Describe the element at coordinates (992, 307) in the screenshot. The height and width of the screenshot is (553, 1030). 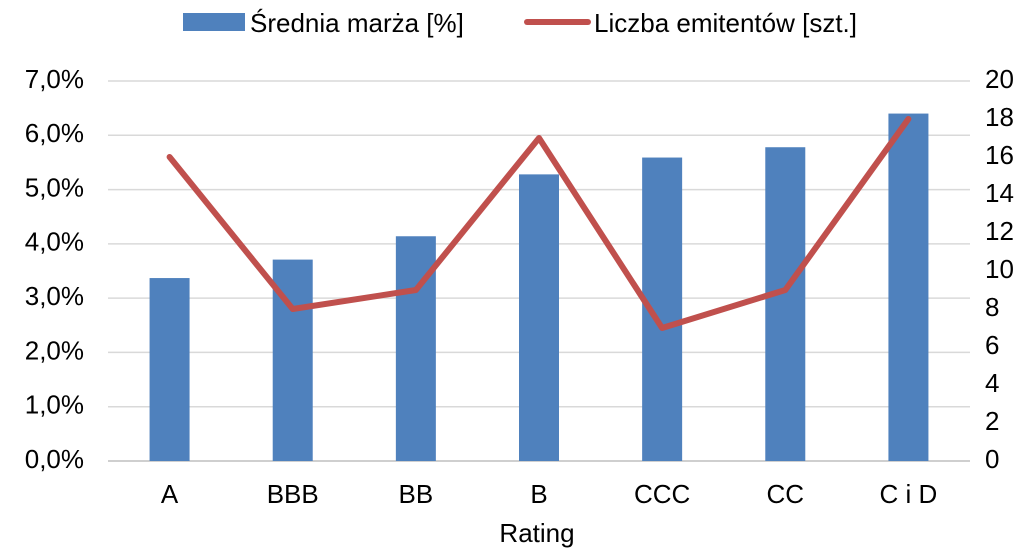
I see `right-tick-label: 8` at that location.